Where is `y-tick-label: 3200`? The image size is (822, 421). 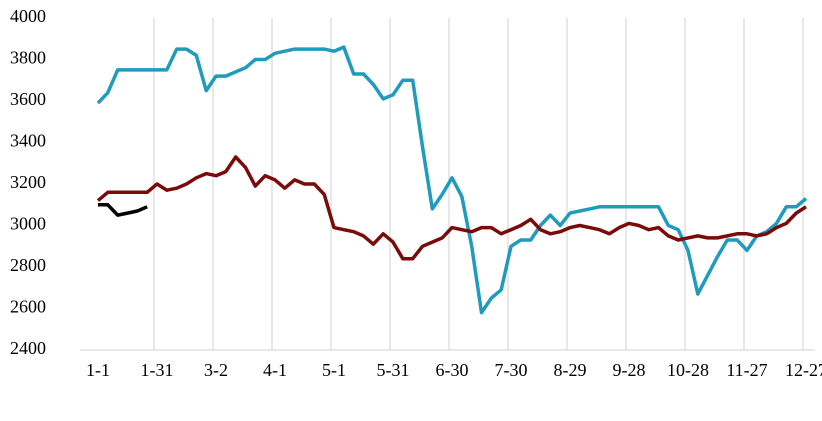
y-tick-label: 3200 is located at coordinates (28, 182).